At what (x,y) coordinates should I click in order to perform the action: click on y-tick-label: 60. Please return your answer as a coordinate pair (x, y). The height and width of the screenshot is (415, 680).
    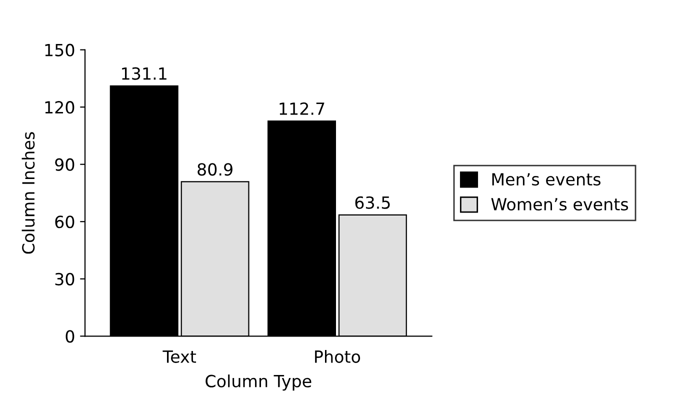
    Looking at the image, I should click on (64, 222).